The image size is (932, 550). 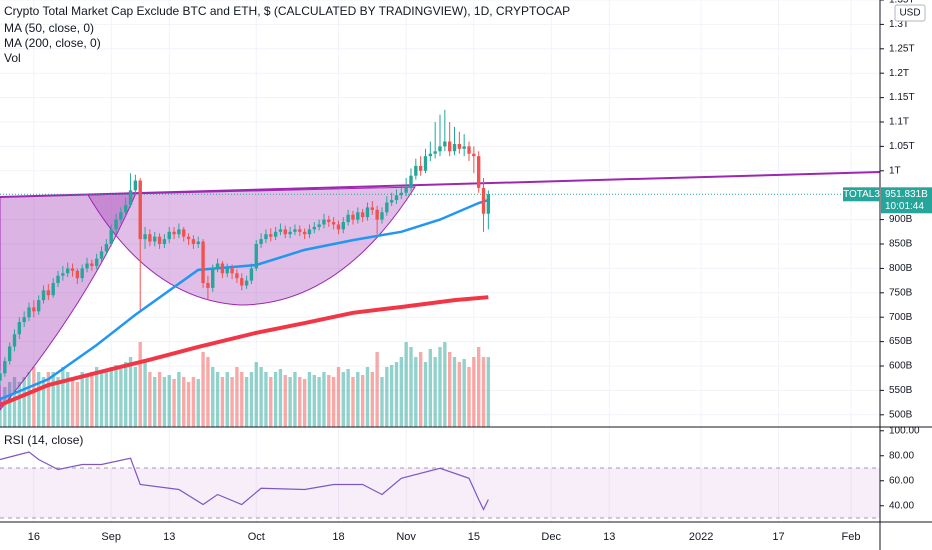 What do you see at coordinates (901, 455) in the screenshot?
I see `rsi-tick-label: 80.00` at bounding box center [901, 455].